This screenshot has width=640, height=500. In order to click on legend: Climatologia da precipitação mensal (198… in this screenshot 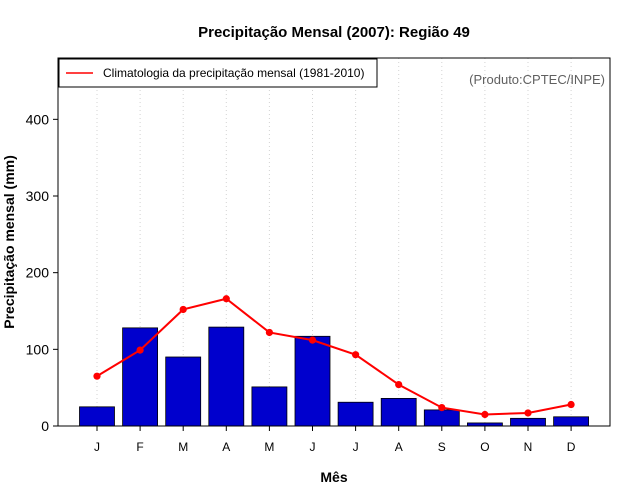, I will do `click(218, 73)`.